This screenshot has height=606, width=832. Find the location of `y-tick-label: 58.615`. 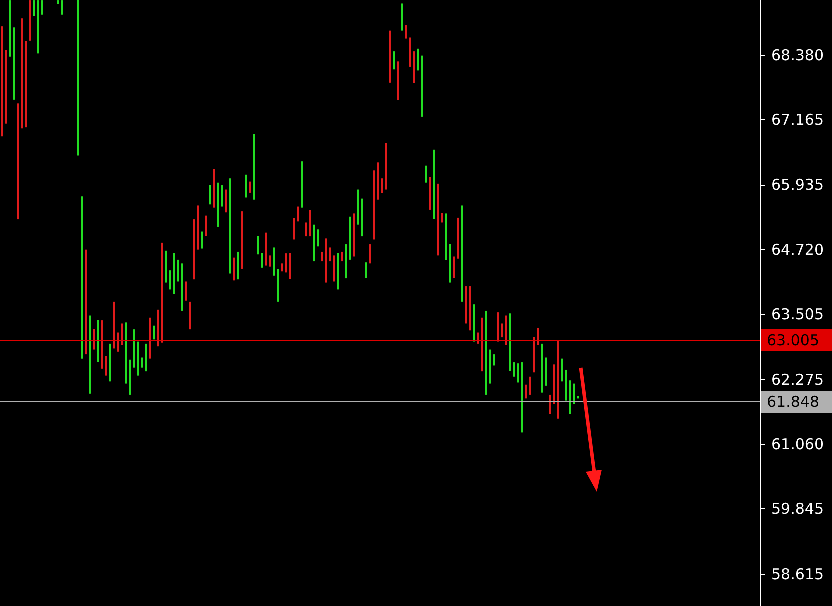

y-tick-label: 58.615 is located at coordinates (798, 574).